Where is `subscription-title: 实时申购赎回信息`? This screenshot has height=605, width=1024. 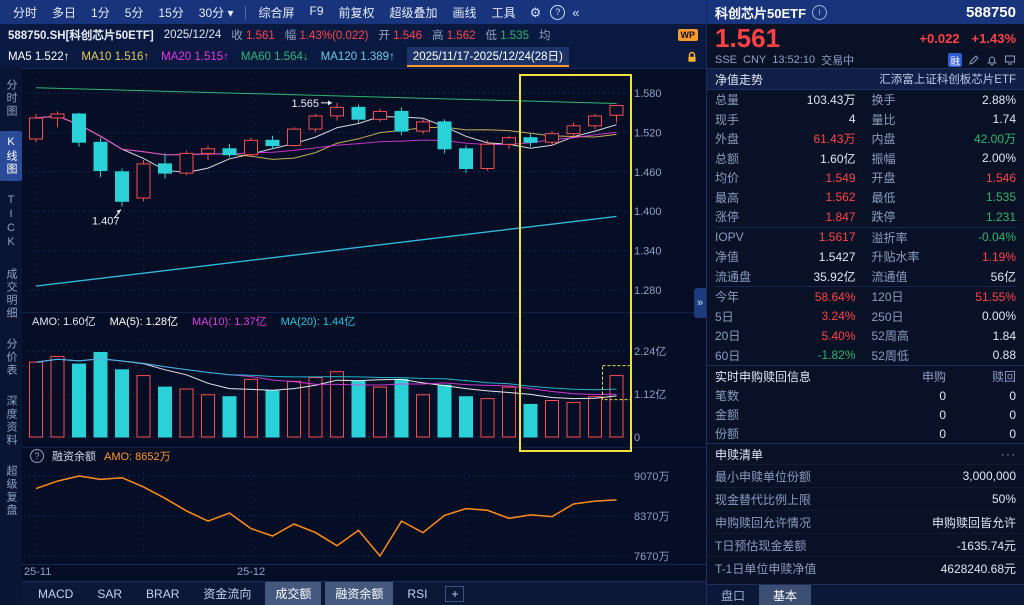
subscription-title: 实时申购赎回信息 is located at coordinates (763, 376).